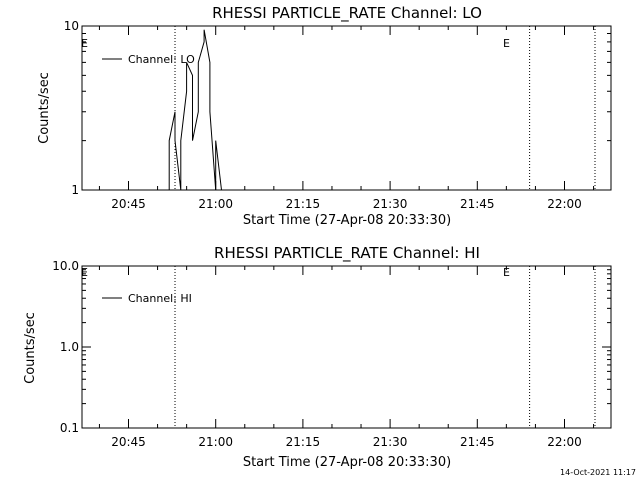  I want to click on y-tick-label: 10, so click(71, 26).